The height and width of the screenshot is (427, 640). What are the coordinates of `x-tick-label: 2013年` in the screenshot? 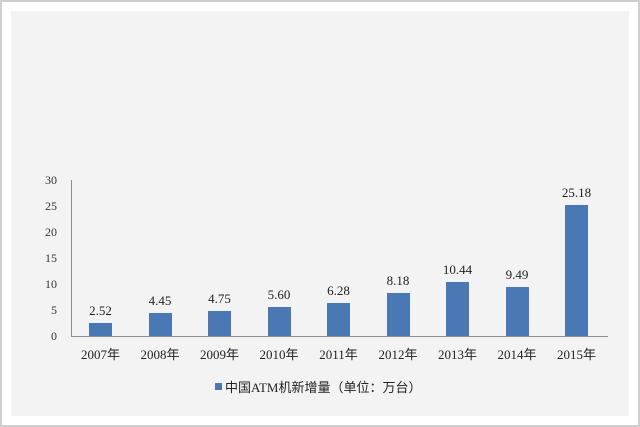 It's located at (457, 354).